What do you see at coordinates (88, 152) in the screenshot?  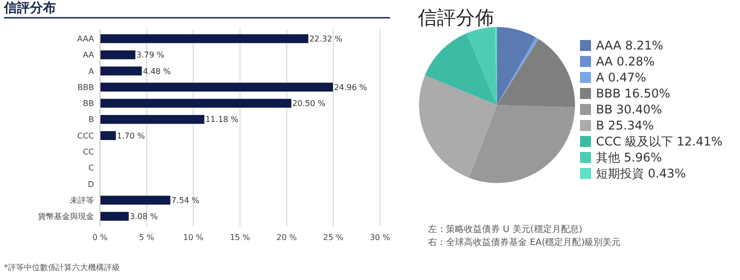 I see `y-tick-label: CC` at bounding box center [88, 152].